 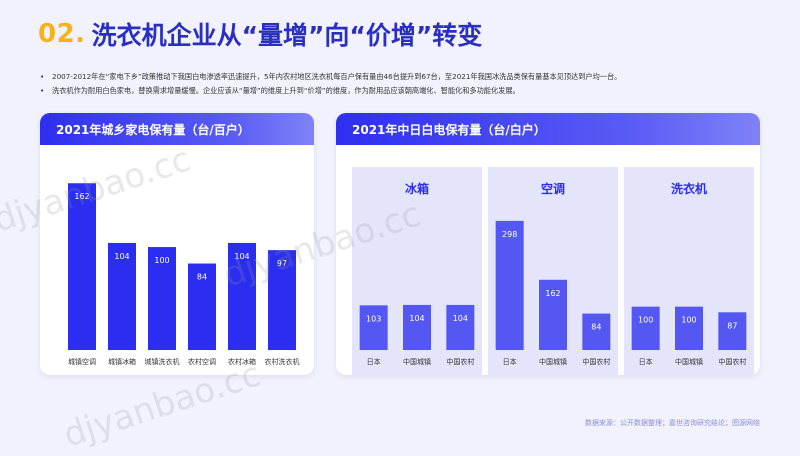 I want to click on chart-title: 2021年城乡家电保有量（台/百户）, so click(x=177, y=129).